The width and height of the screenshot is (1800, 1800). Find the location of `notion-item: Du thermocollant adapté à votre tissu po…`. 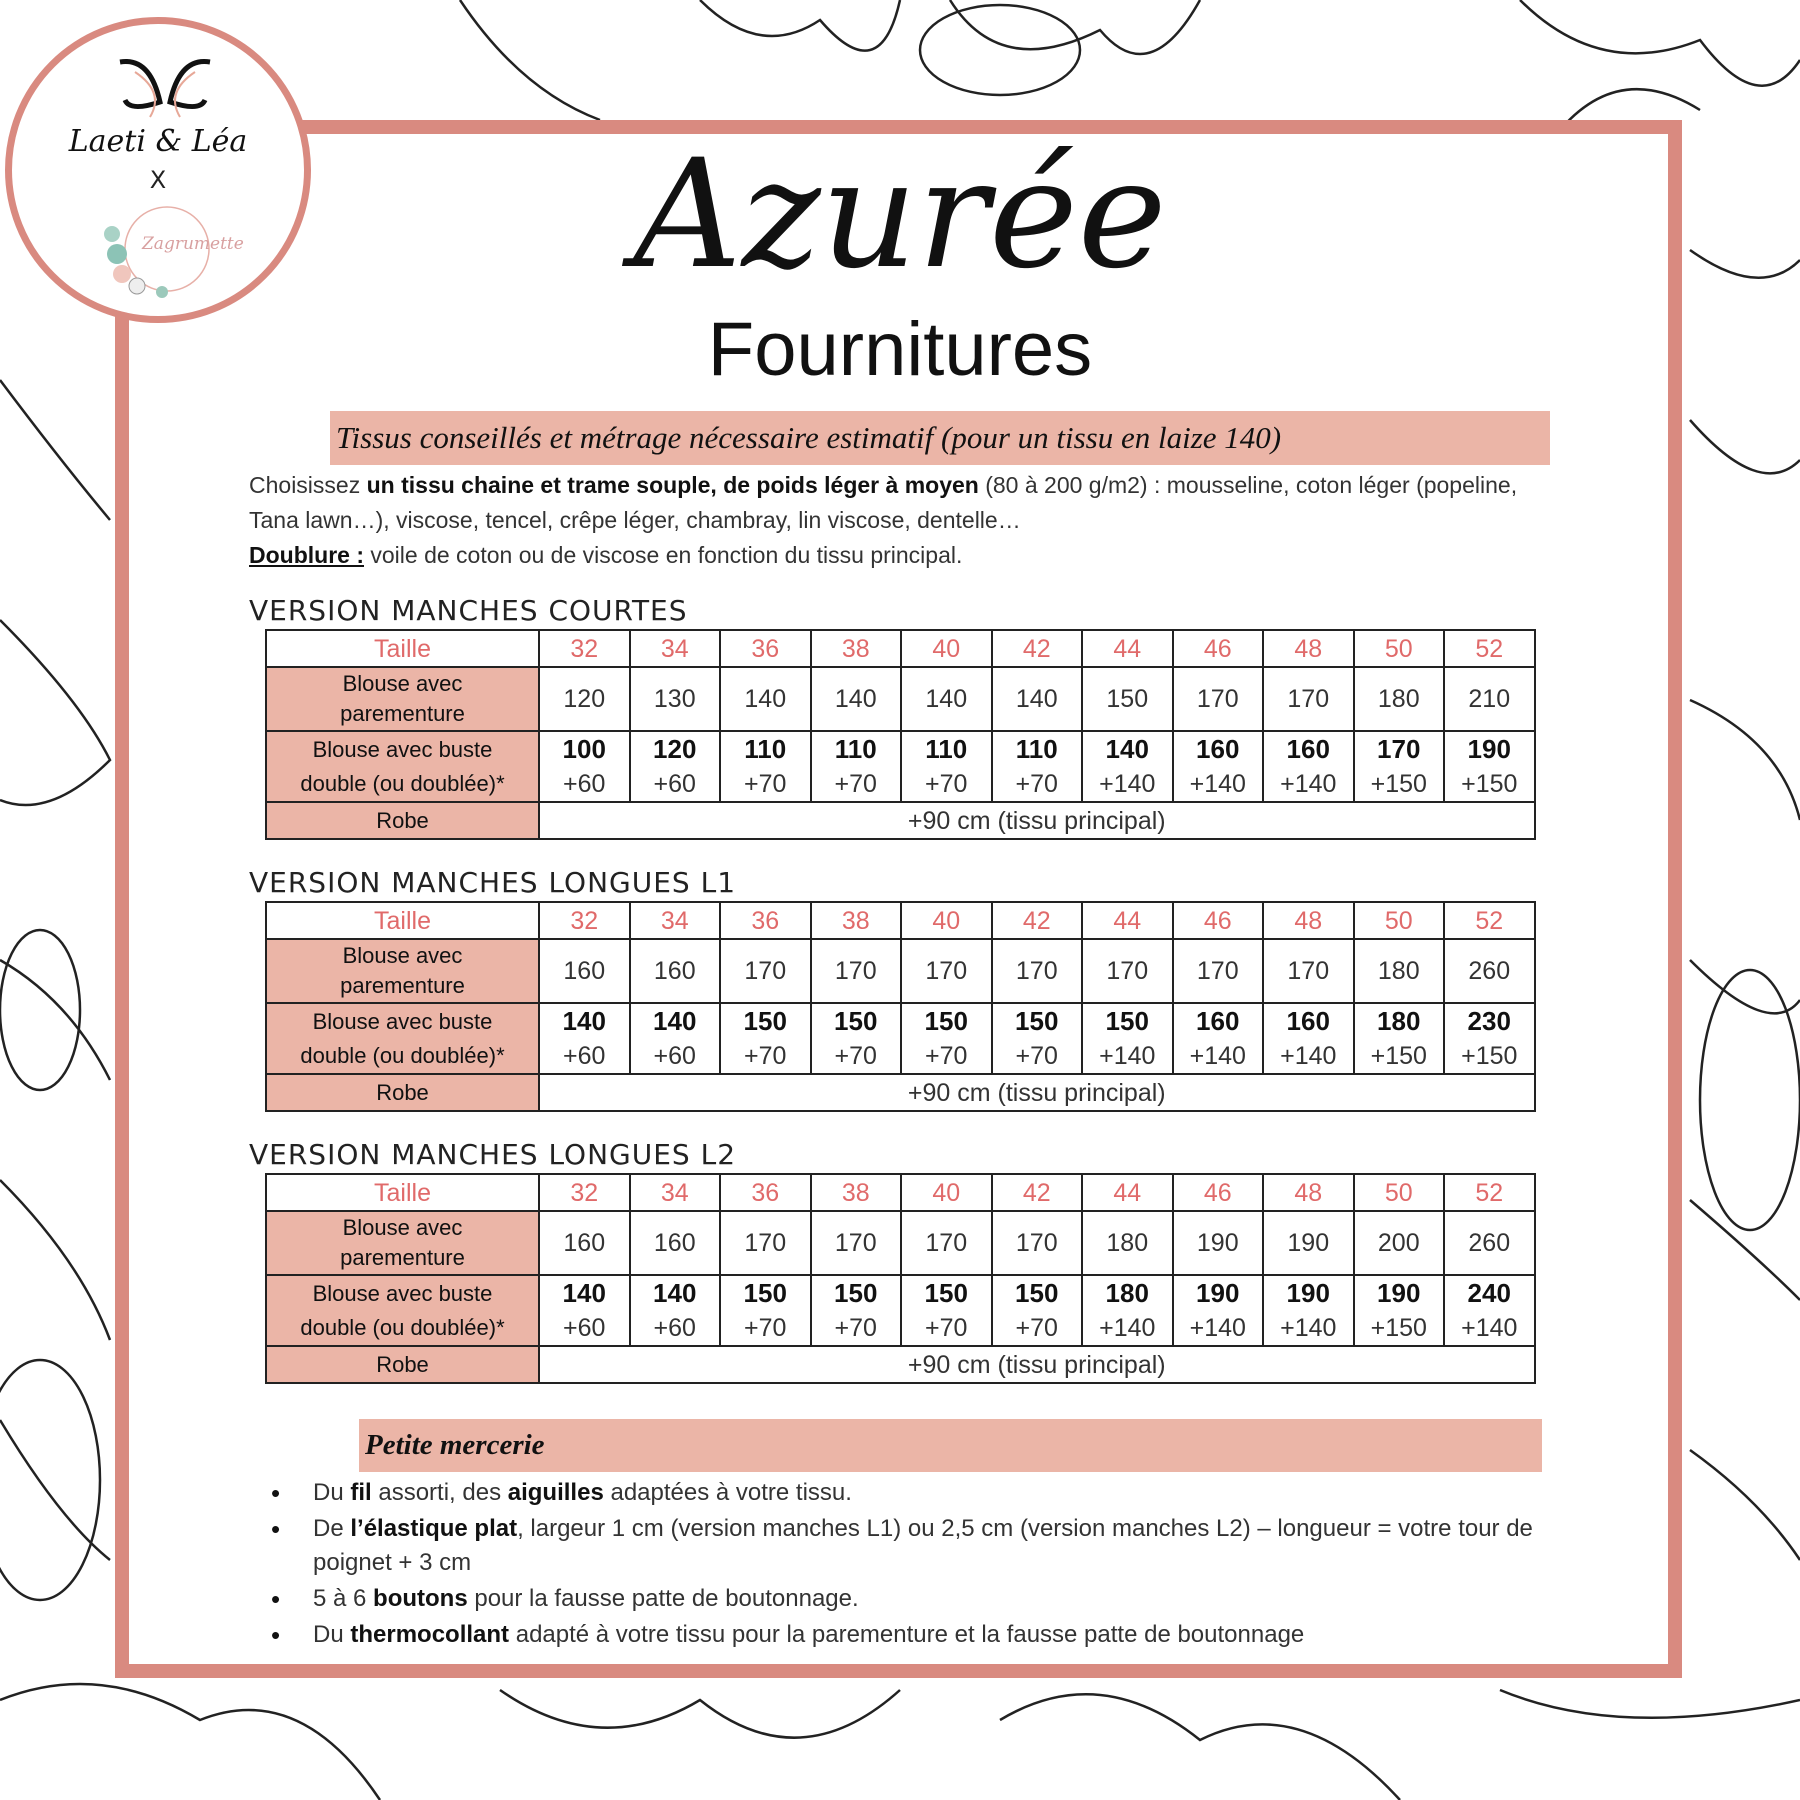

notion-item: Du thermocollant adapté à votre tissu po… is located at coordinates (914, 1635).